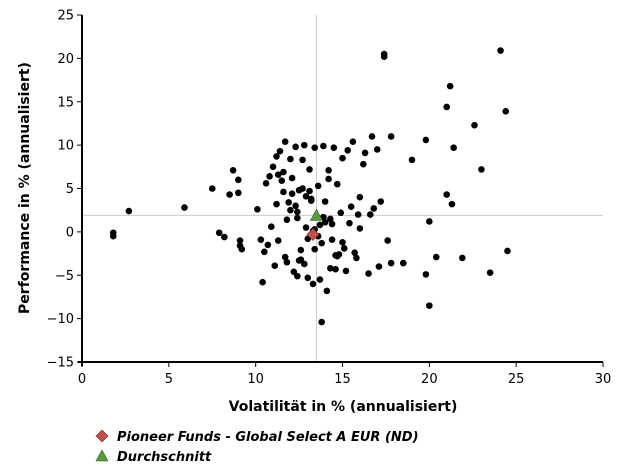 Image resolution: width=625 pixels, height=466 pixels. I want to click on average-marker, so click(316, 214).